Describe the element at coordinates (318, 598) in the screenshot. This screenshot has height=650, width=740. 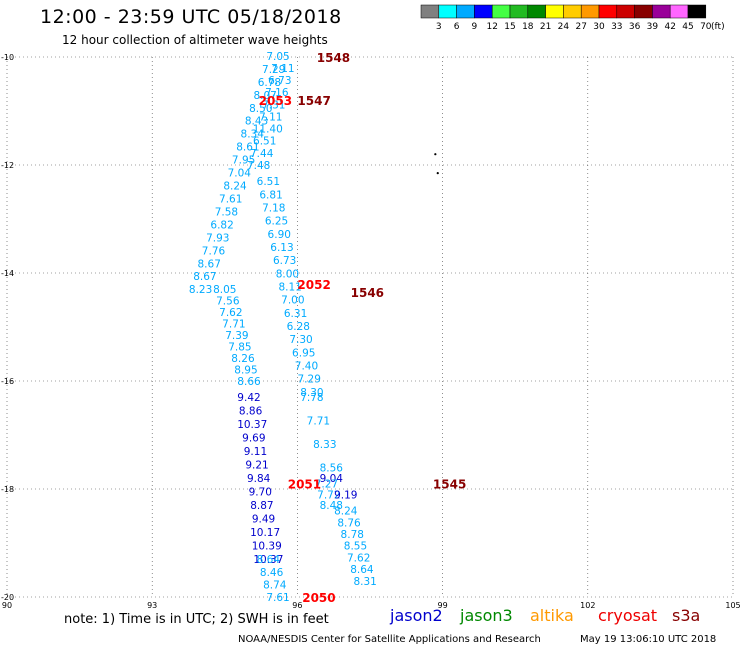
I see `pass-time-label: 2050` at that location.